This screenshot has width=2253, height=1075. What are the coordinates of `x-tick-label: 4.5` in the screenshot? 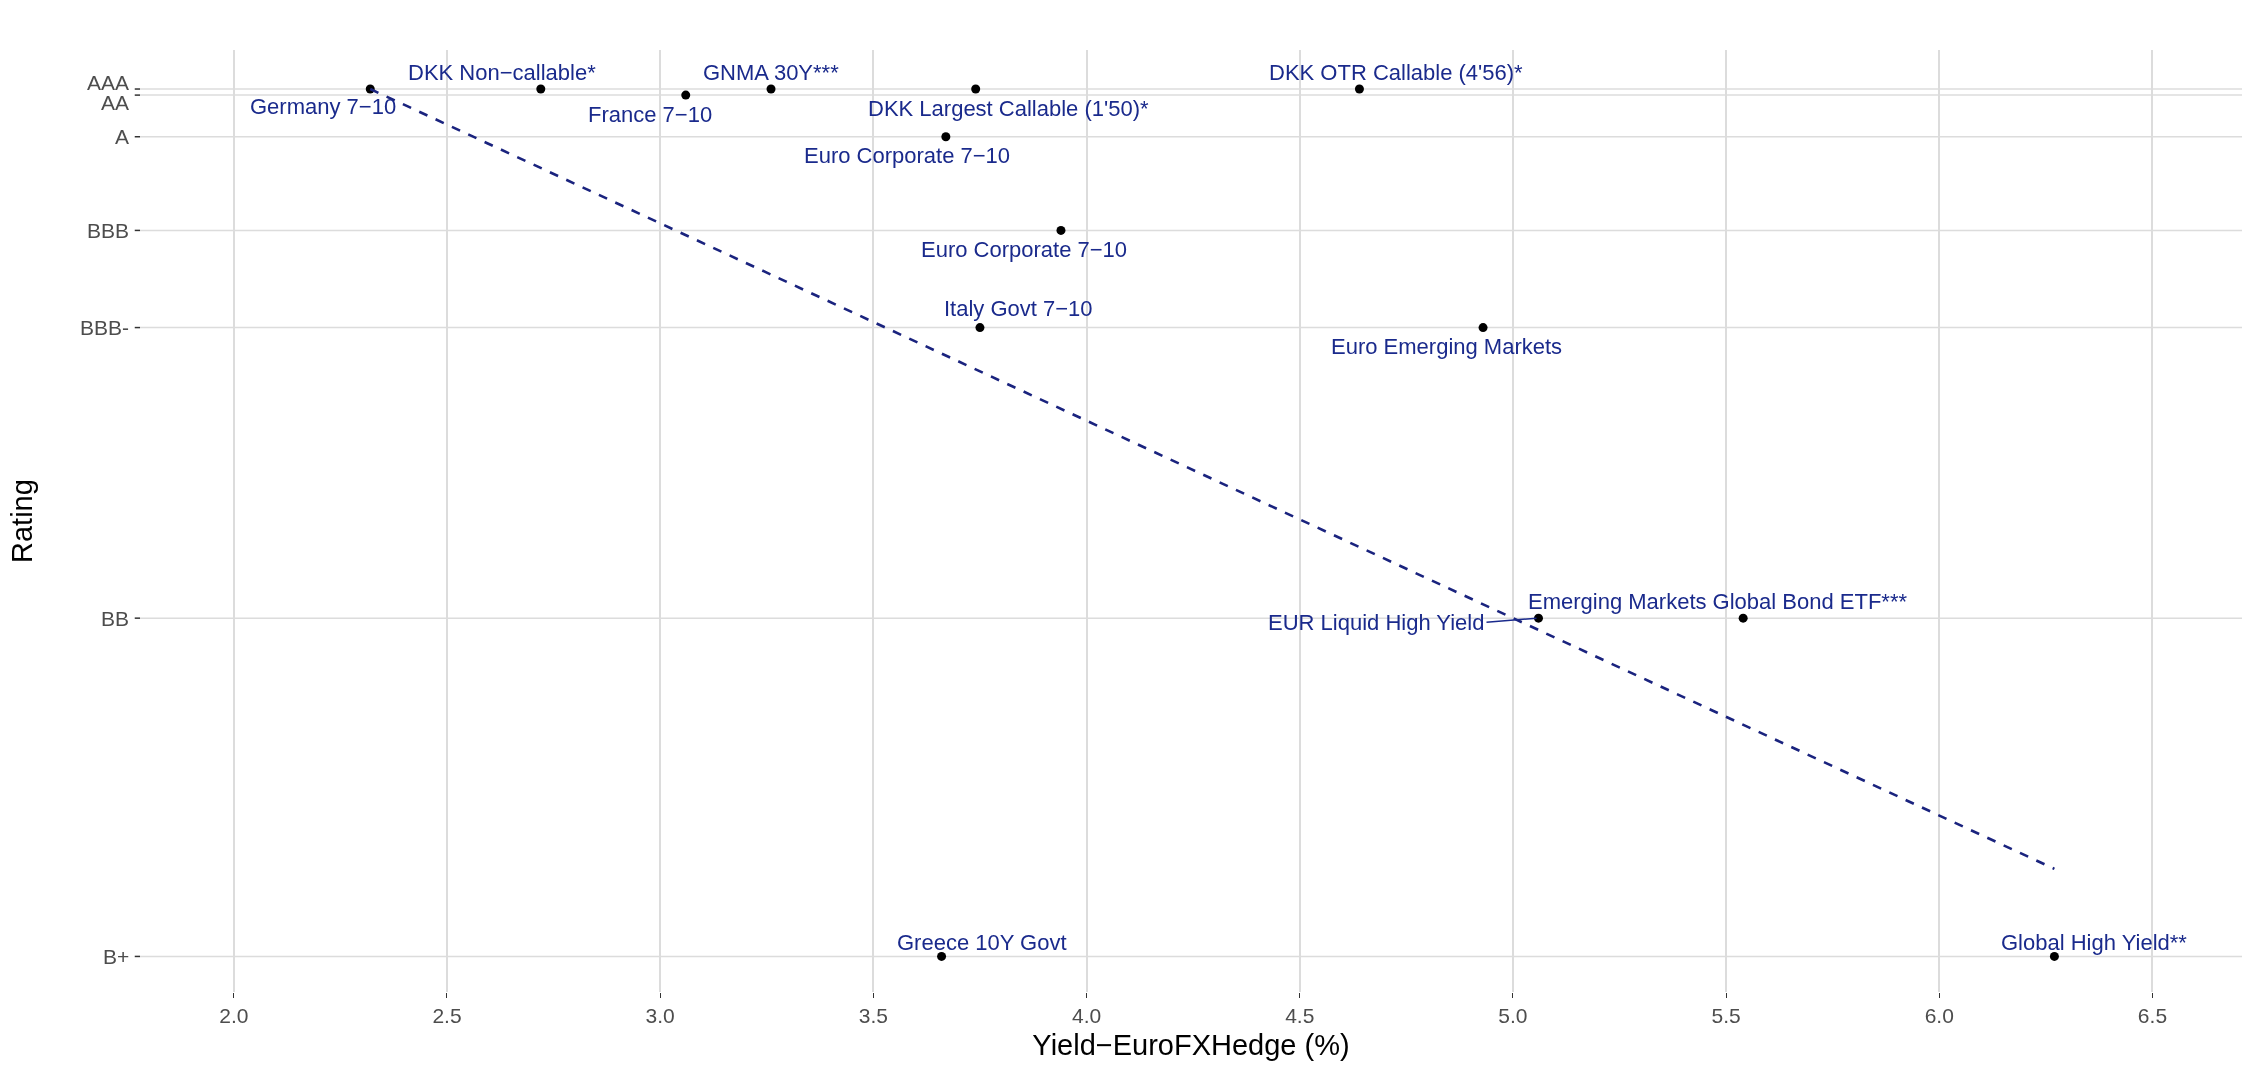 It's located at (1300, 1016).